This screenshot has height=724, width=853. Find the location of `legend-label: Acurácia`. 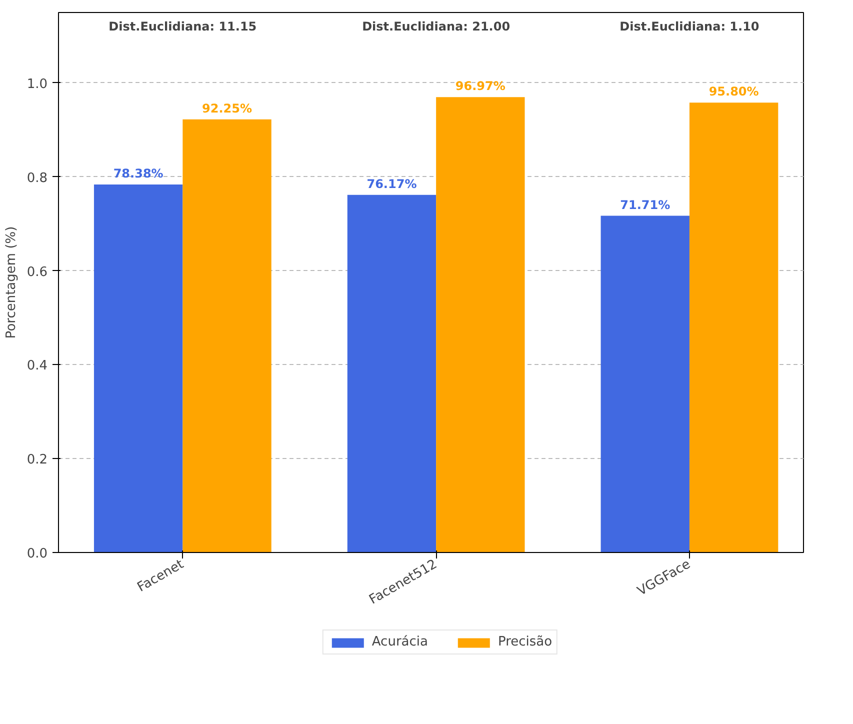

legend-label: Acurácia is located at coordinates (400, 642).